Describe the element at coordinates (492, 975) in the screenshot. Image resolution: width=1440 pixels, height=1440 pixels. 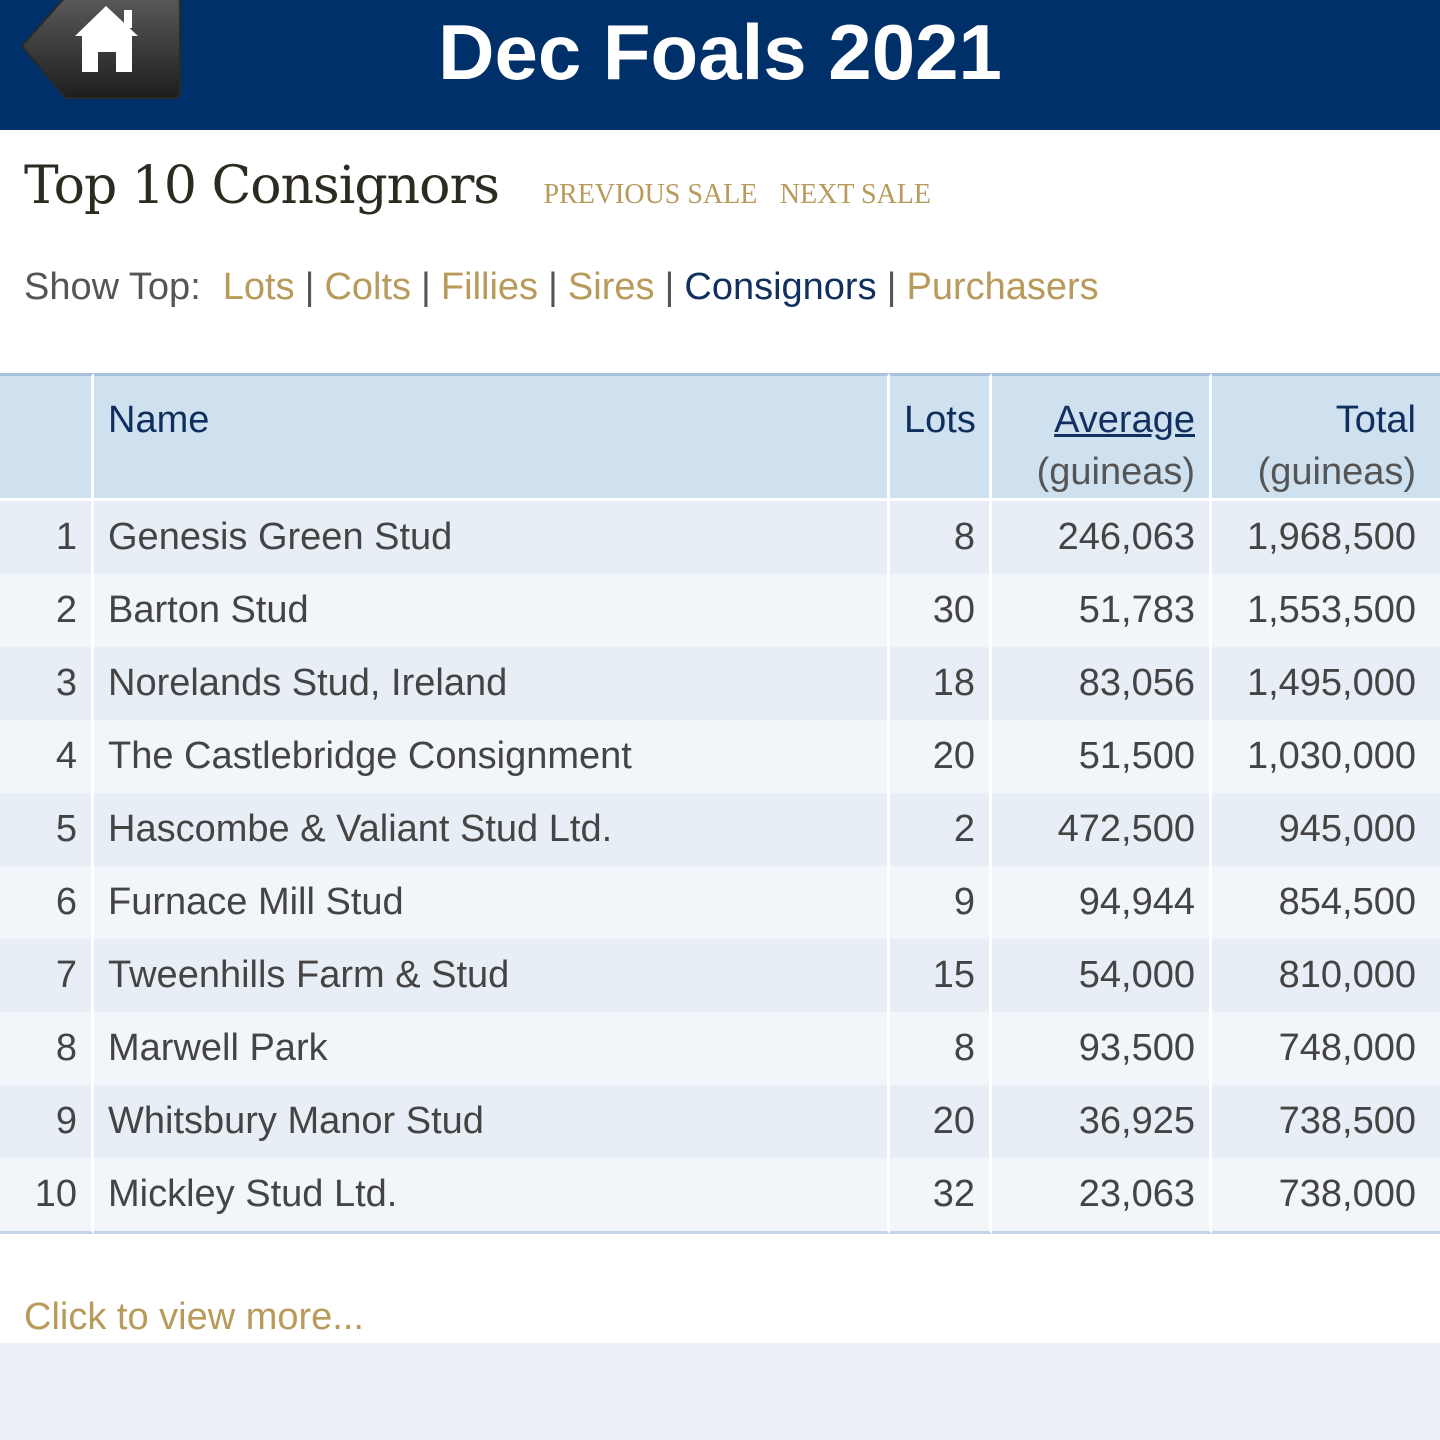
I see `row-name: Tweenhills Farm & Stud` at that location.